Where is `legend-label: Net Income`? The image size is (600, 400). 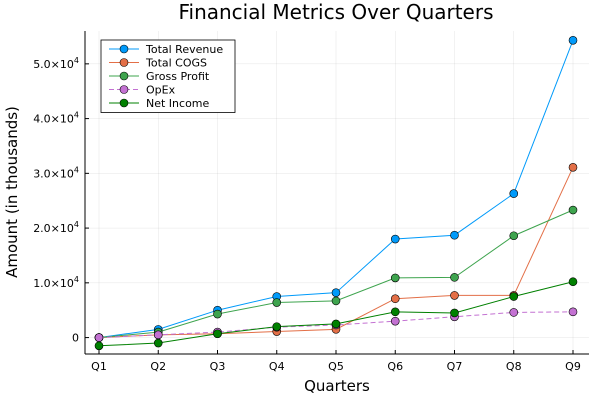
legend-label: Net Income is located at coordinates (178, 103).